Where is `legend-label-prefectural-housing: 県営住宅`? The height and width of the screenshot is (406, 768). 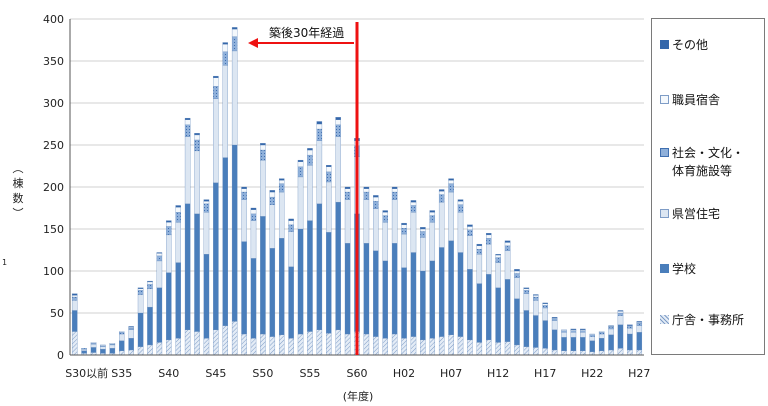 legend-label-prefectural-housing: 県営住宅 is located at coordinates (696, 214).